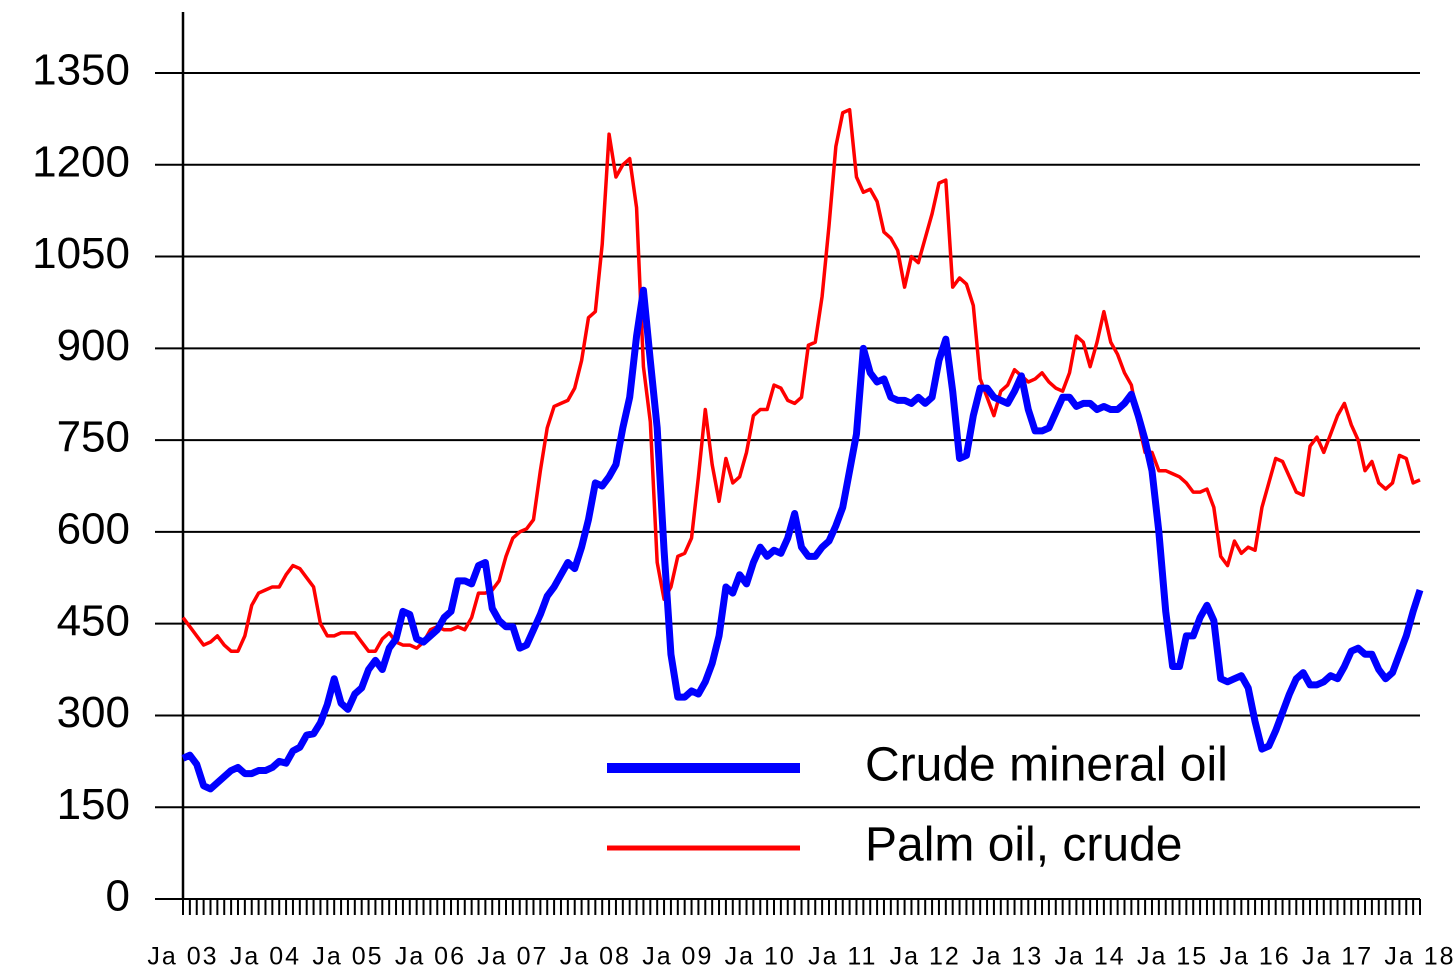  What do you see at coordinates (677, 957) in the screenshot?
I see `x-tick-label: Ja 09` at bounding box center [677, 957].